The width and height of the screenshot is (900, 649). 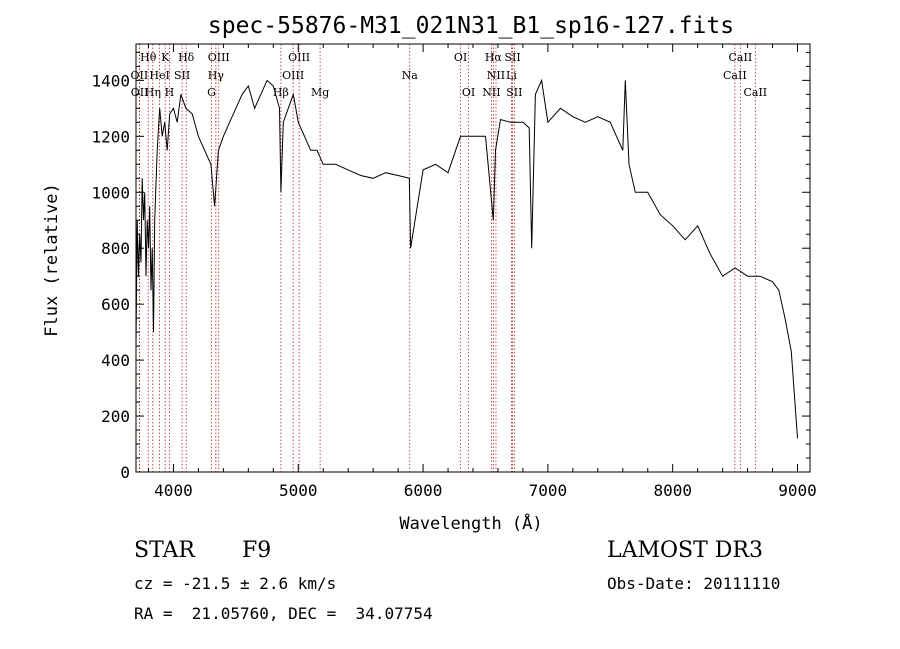 What do you see at coordinates (186, 57) in the screenshot?
I see `spectral-line-label: Hδ` at bounding box center [186, 57].